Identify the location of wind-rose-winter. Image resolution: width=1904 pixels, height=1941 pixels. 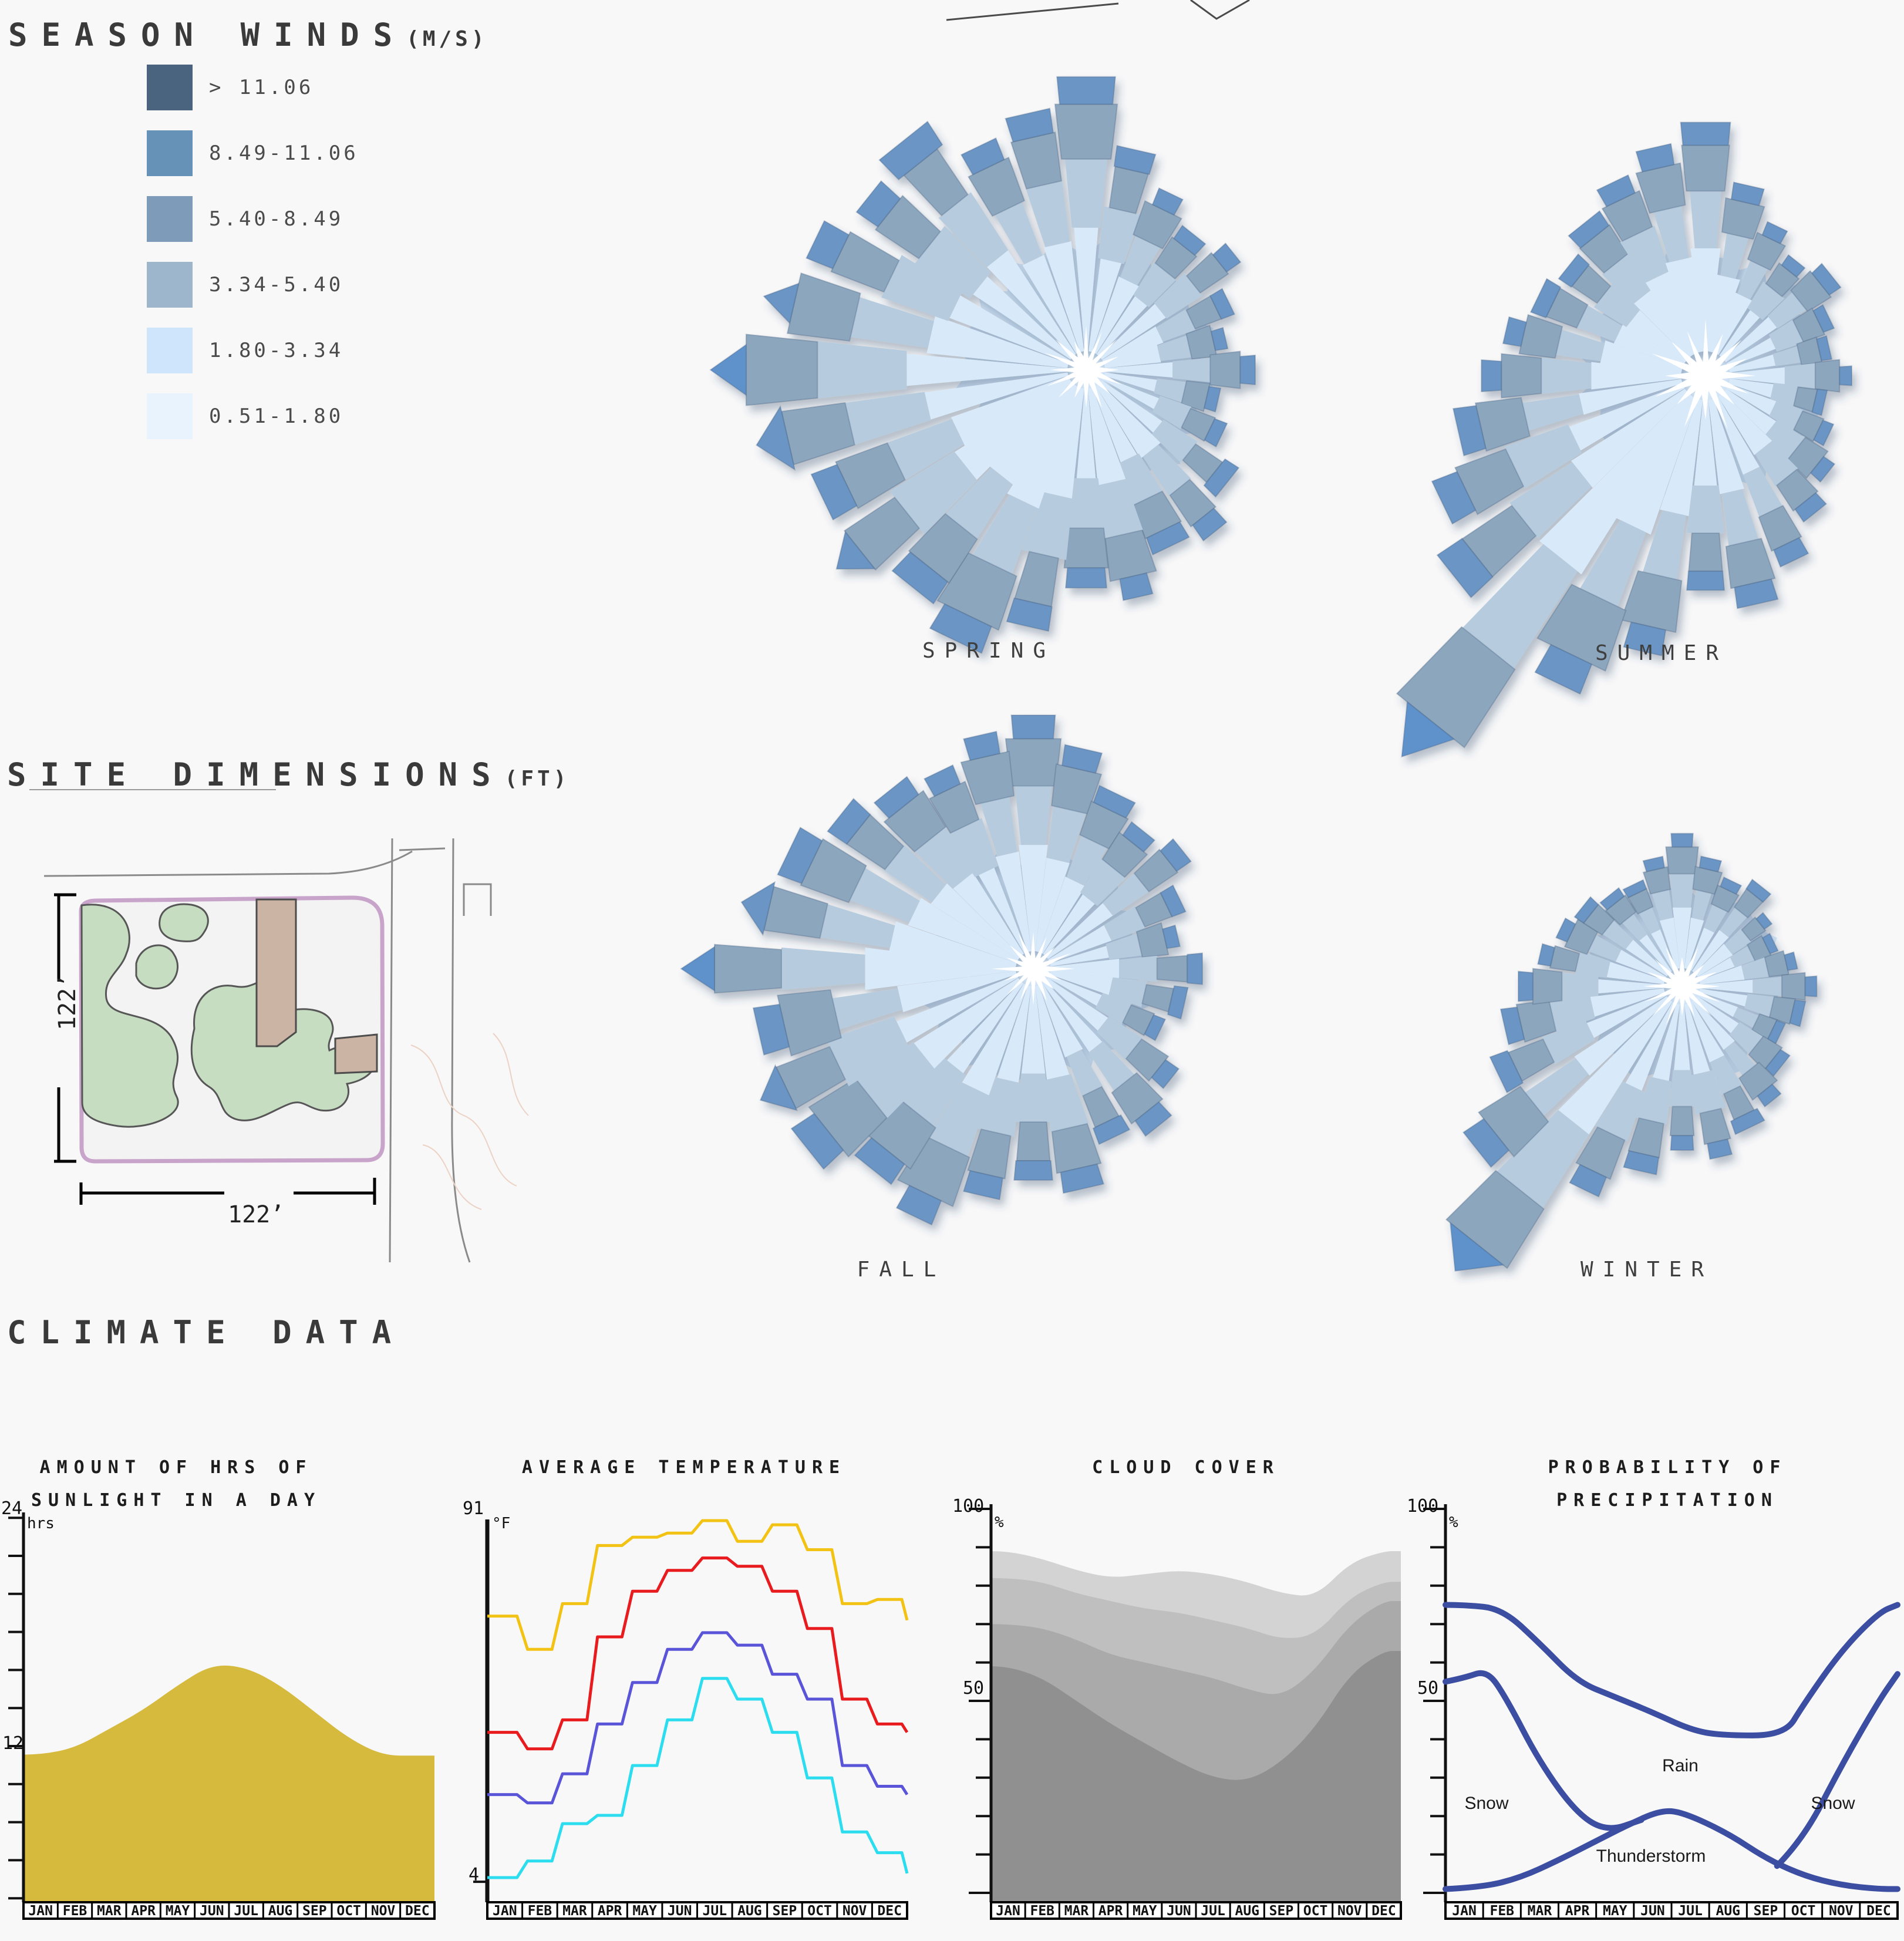
(1631, 1052).